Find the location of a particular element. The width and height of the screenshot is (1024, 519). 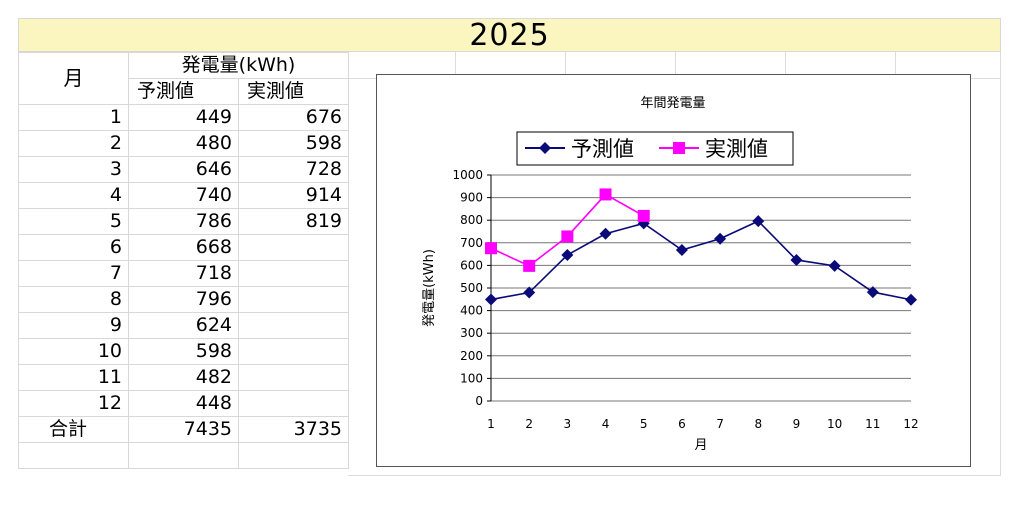

year-title: 2025 is located at coordinates (509, 35).